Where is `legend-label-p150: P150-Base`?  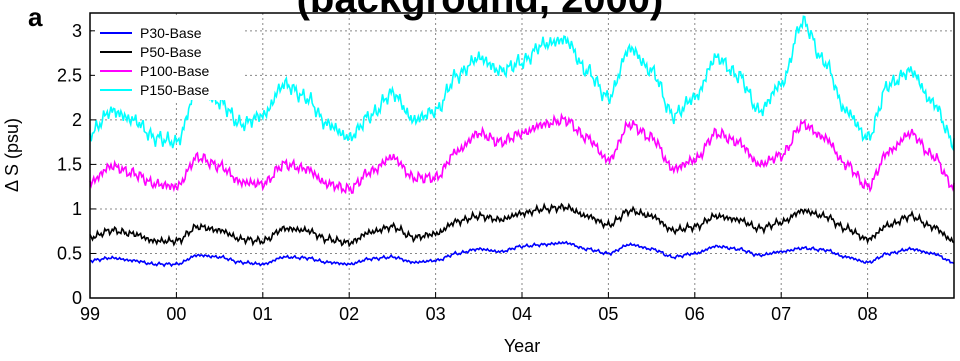
legend-label-p150: P150-Base is located at coordinates (174, 90).